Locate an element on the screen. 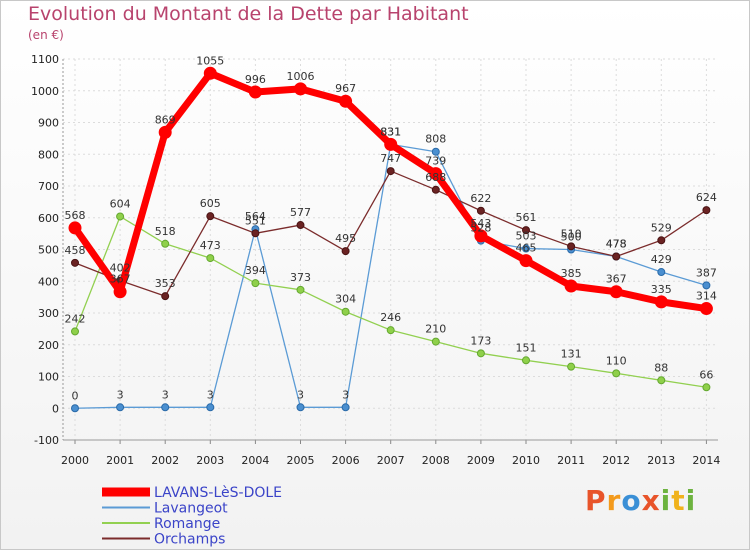 This screenshot has width=750, height=550. data-label: 458 is located at coordinates (75, 250).